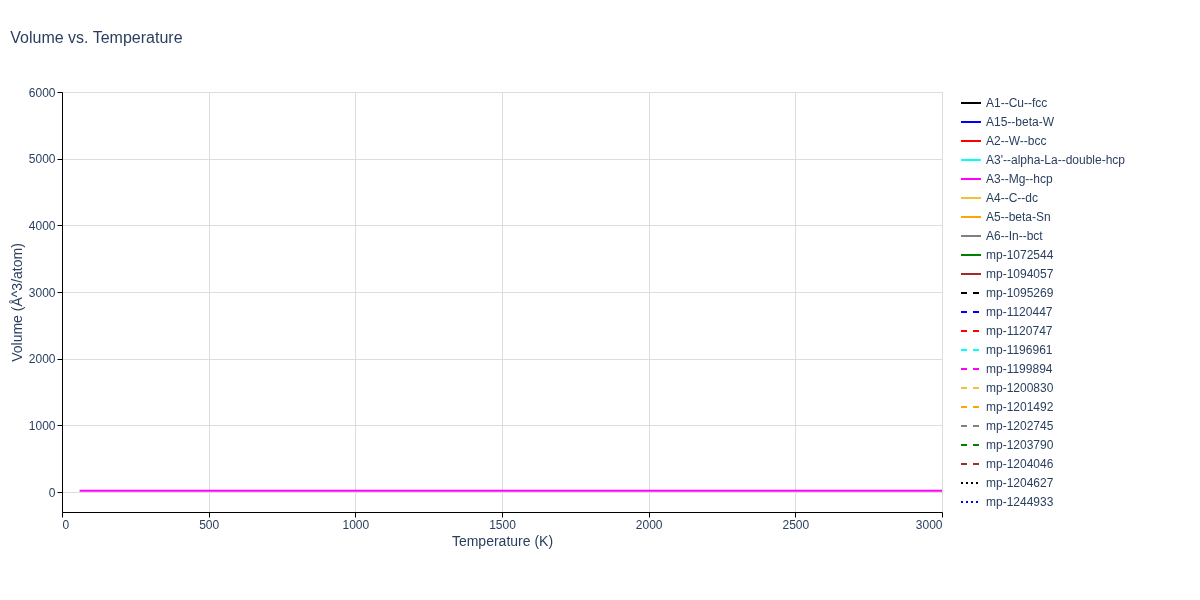 The image size is (1200, 600). I want to click on y-tick-label: 4000, so click(42, 225).